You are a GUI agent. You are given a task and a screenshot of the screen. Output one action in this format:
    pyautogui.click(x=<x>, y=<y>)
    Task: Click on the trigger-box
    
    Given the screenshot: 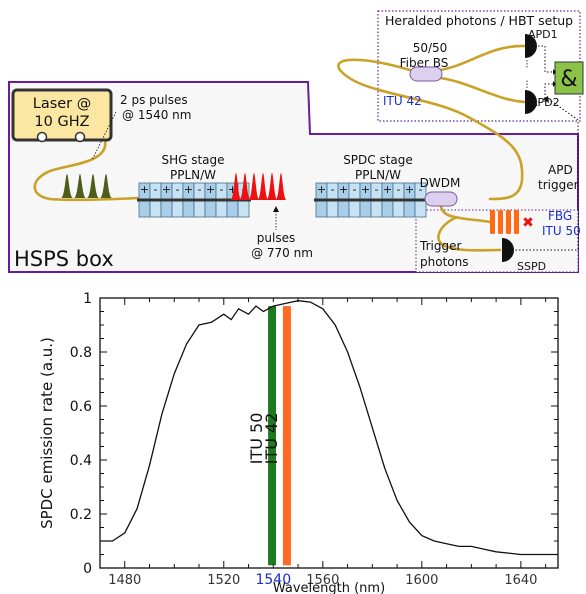 What is the action you would take?
    pyautogui.click(x=497, y=241)
    